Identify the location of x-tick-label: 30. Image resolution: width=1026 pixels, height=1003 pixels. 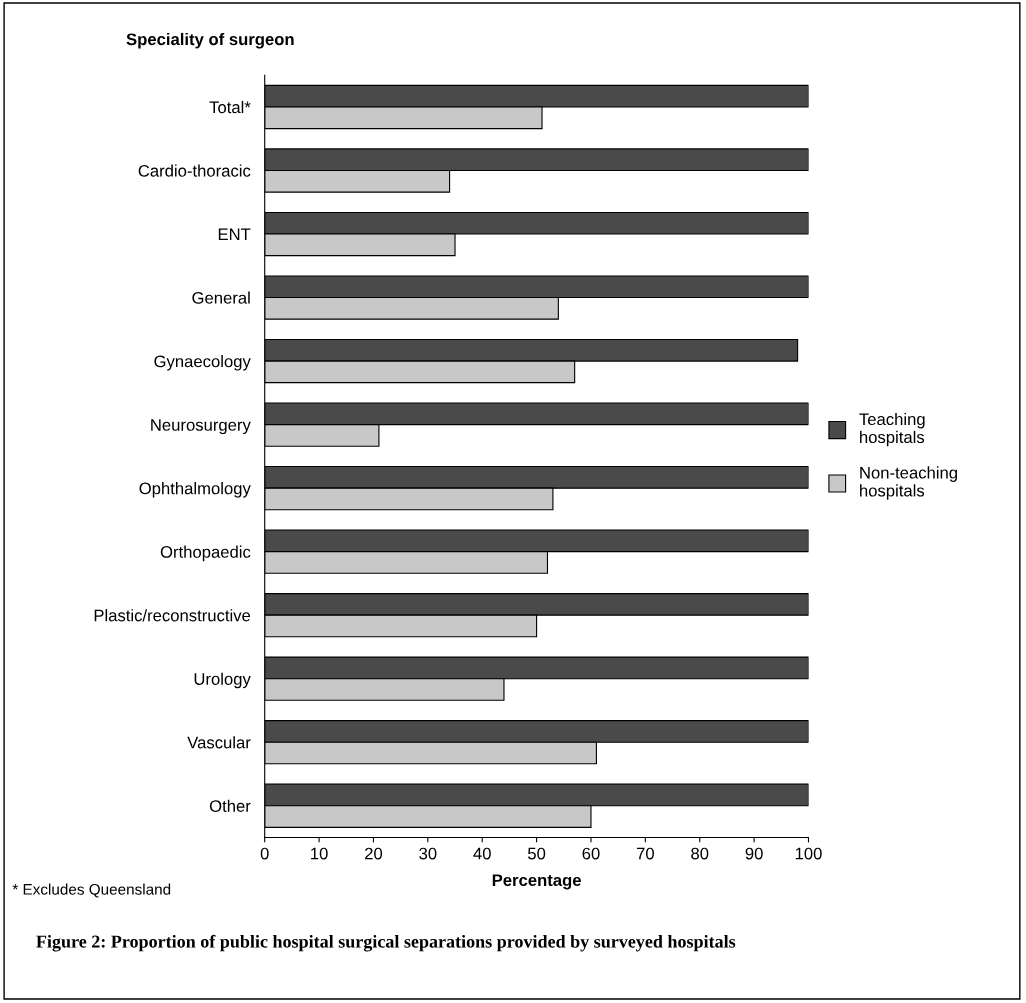
(428, 853).